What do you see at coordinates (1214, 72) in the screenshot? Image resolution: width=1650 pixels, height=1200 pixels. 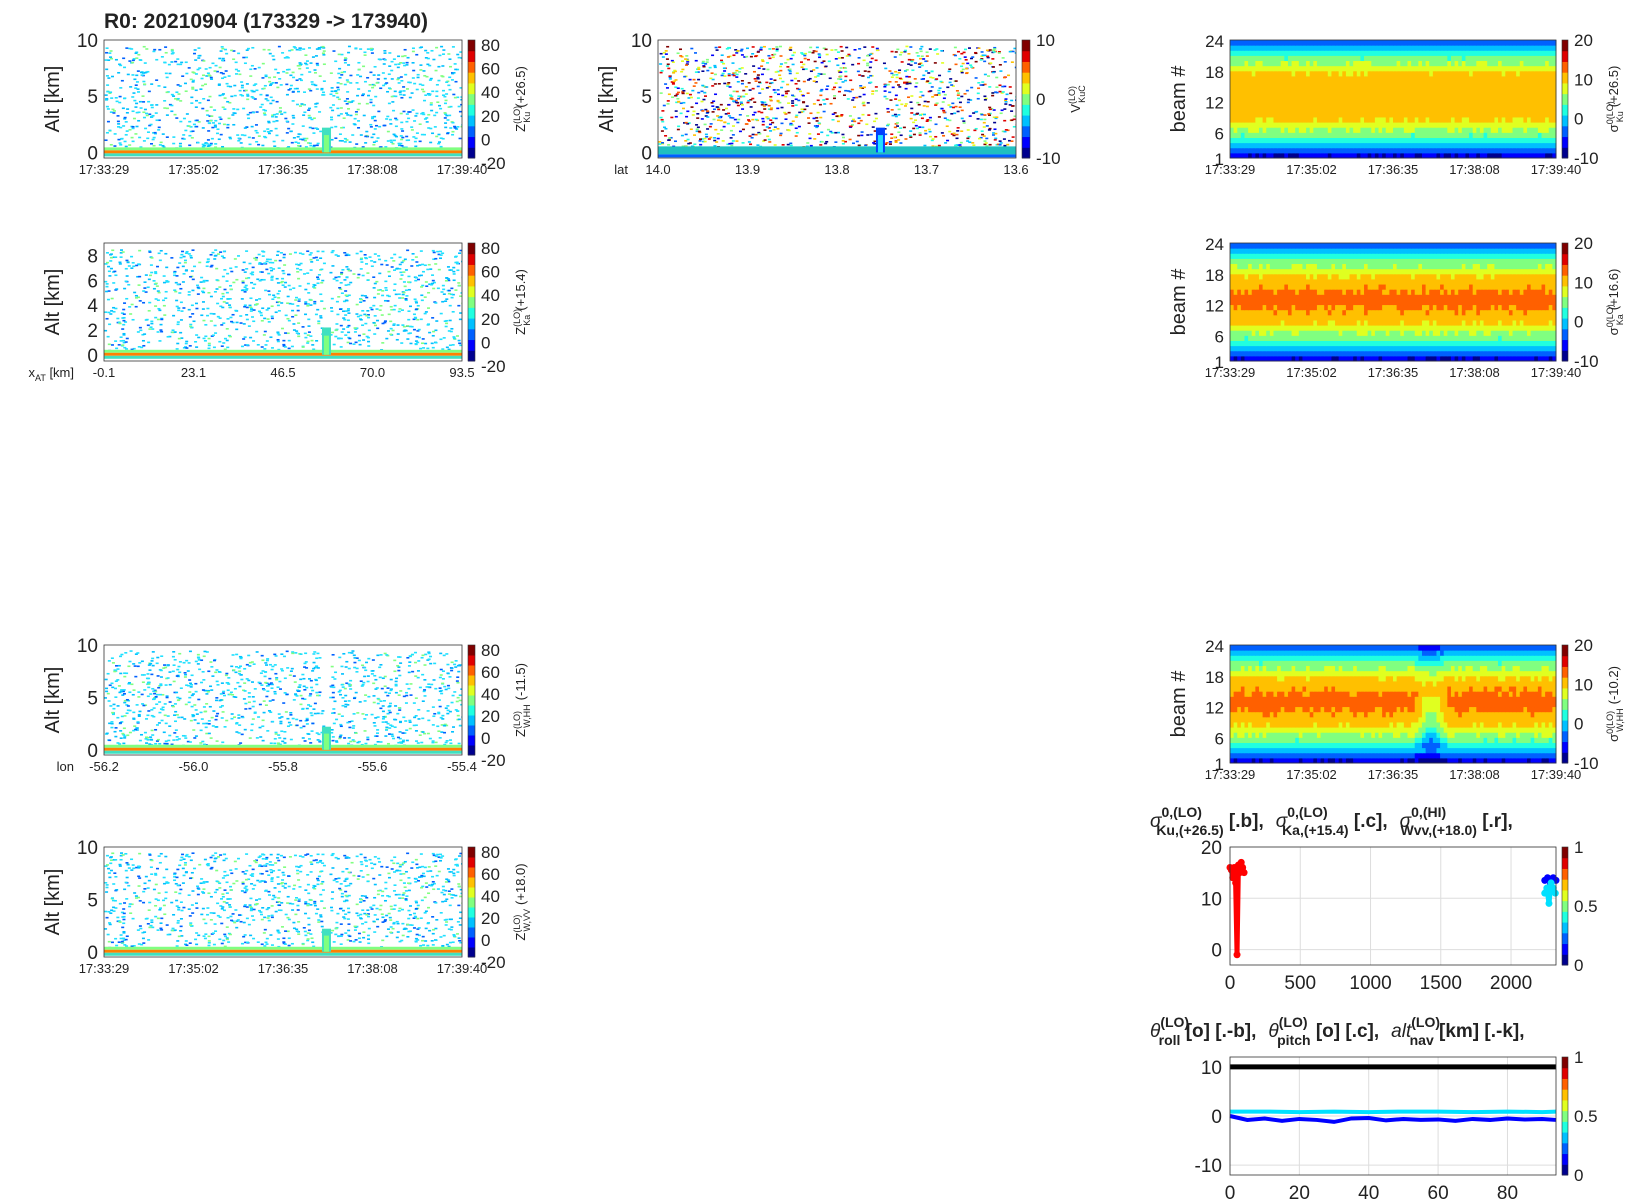 I see `y-tick-label: 18` at bounding box center [1214, 72].